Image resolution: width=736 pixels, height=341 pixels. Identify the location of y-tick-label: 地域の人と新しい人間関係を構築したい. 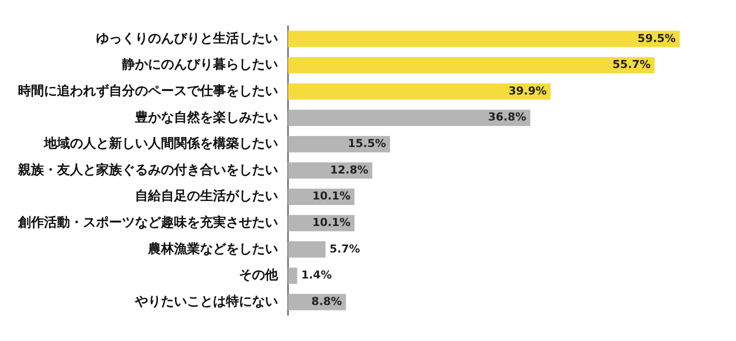
(160, 144).